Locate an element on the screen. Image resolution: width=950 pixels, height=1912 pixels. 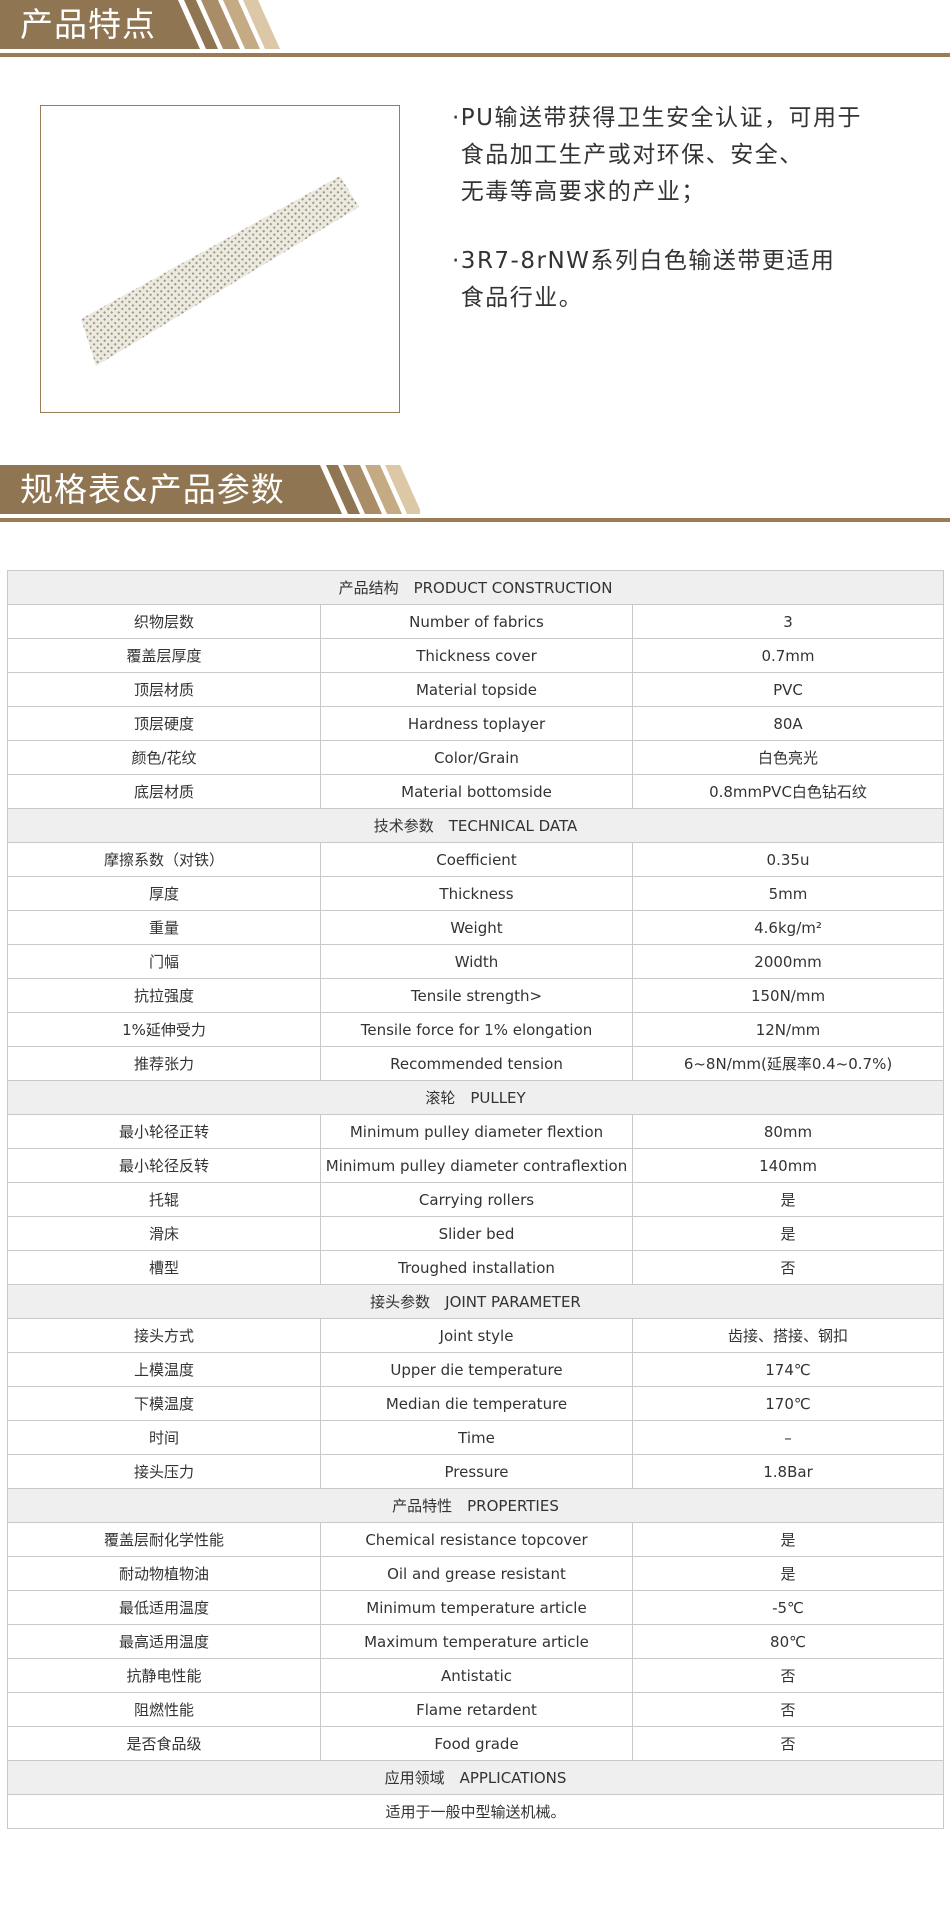
cell-label-cn: 阻燃性能 is located at coordinates (164, 1709).